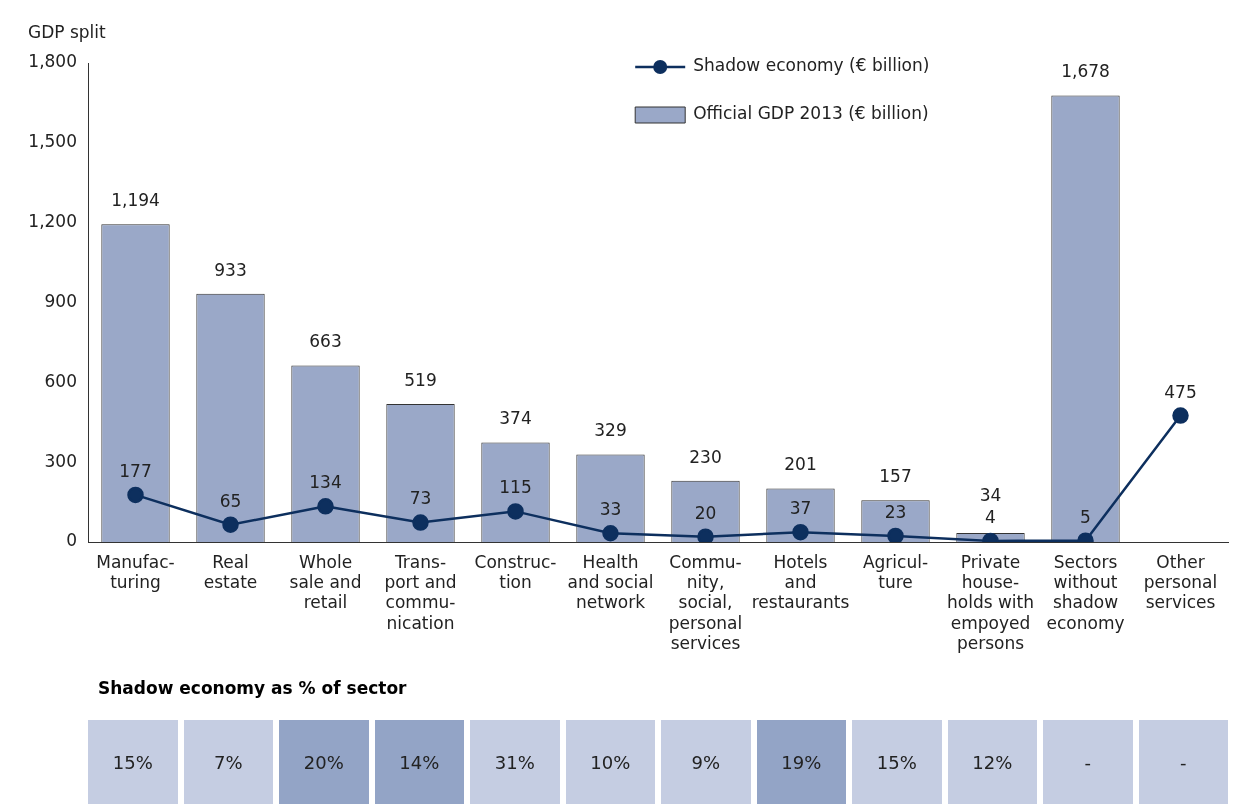 This screenshot has width=1247, height=805. What do you see at coordinates (990, 494) in the screenshot?
I see `data-label: 34` at bounding box center [990, 494].